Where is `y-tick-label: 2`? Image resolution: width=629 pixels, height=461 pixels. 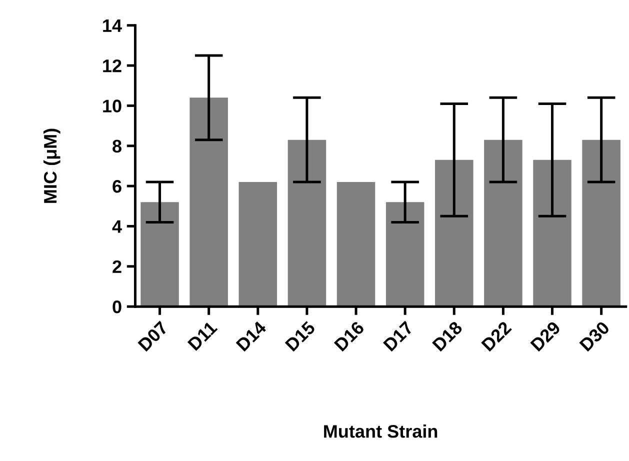
y-tick-label: 2 is located at coordinates (117, 266).